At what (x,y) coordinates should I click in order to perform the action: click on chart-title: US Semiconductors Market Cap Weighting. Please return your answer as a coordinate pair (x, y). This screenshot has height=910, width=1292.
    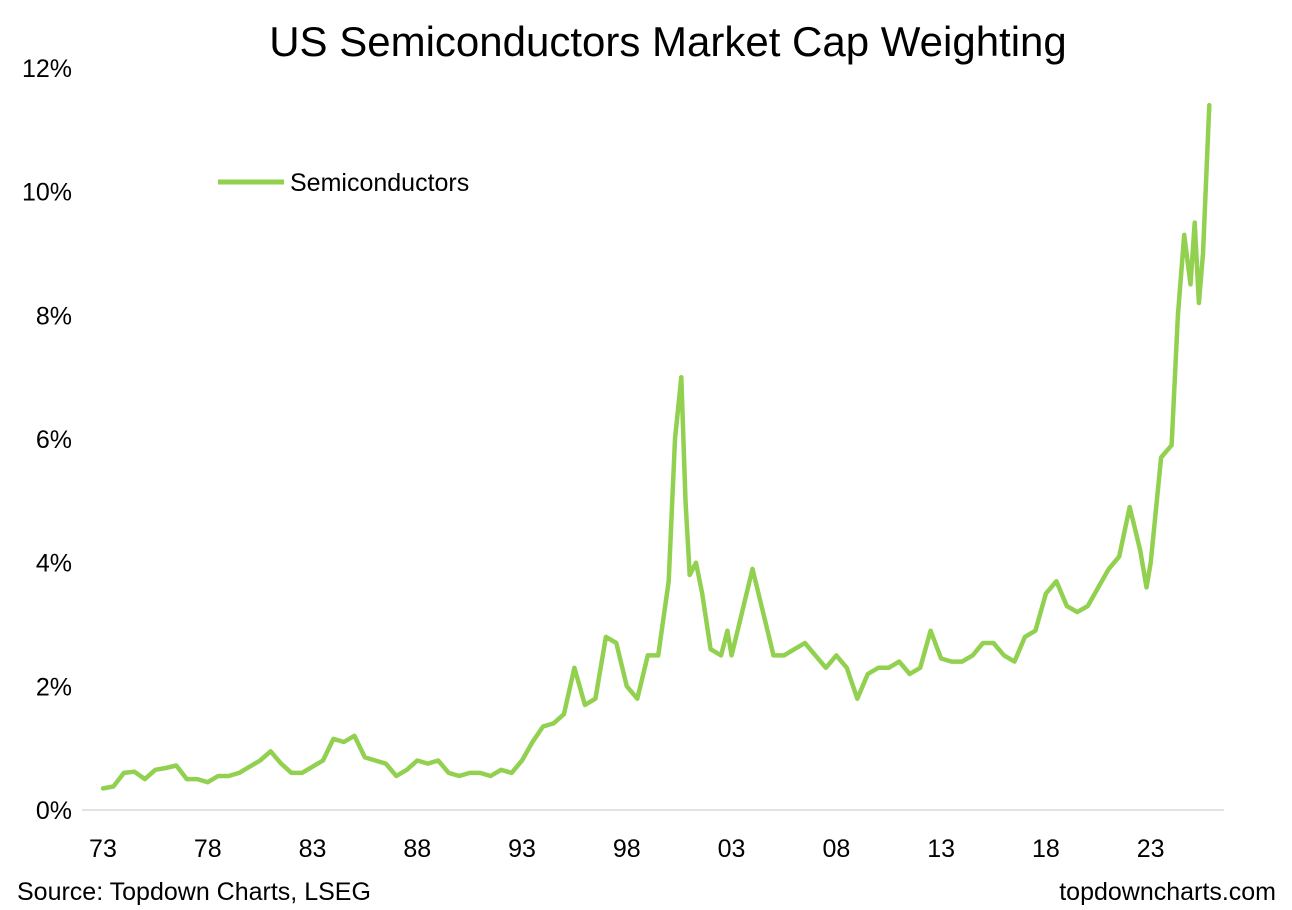
    Looking at the image, I should click on (668, 41).